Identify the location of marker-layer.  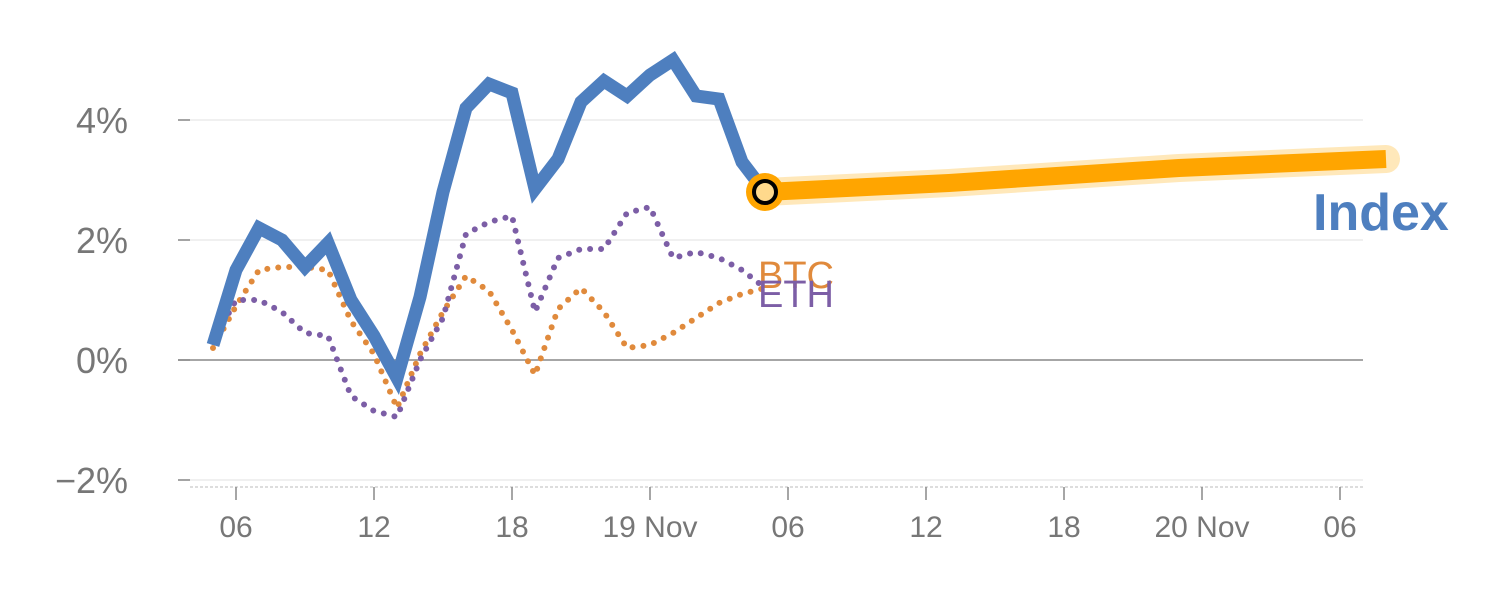
(765, 192).